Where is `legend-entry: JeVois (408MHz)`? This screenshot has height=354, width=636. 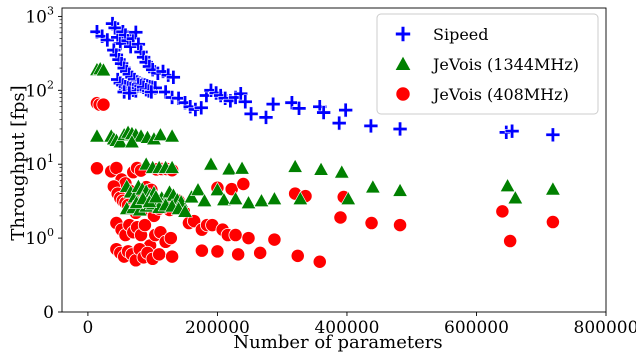 legend-entry: JeVois (408MHz) is located at coordinates (482, 94).